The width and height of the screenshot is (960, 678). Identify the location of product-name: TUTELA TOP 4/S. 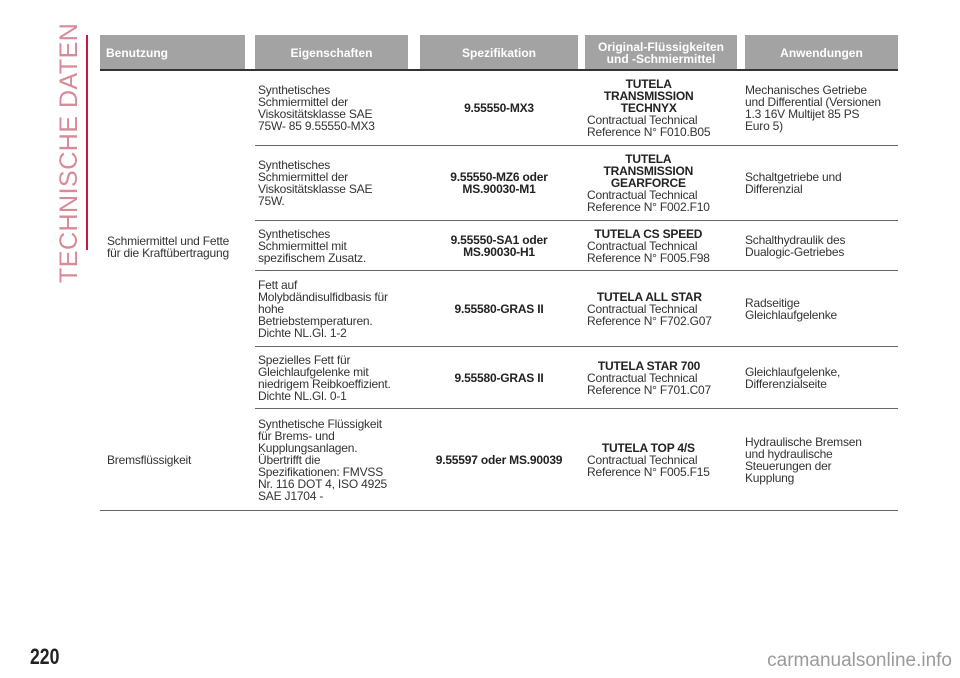
(648, 448).